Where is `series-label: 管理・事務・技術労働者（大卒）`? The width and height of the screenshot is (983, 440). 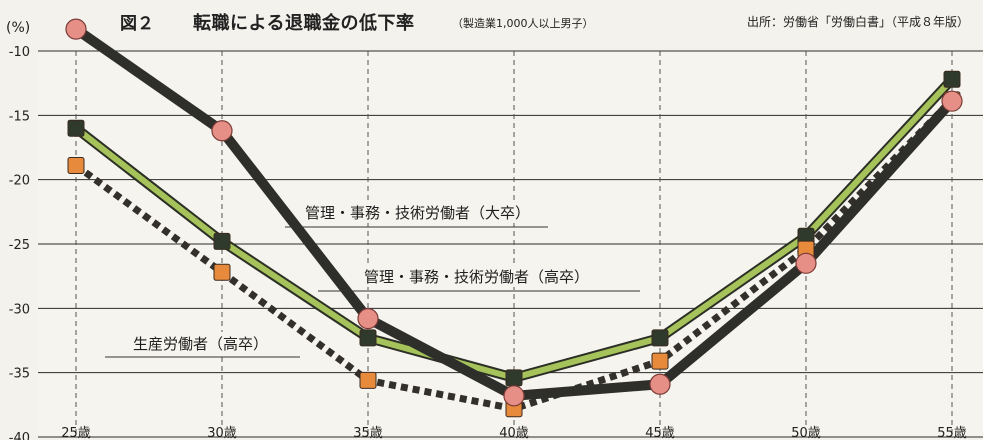 series-label: 管理・事務・技術労働者（大卒） is located at coordinates (417, 213).